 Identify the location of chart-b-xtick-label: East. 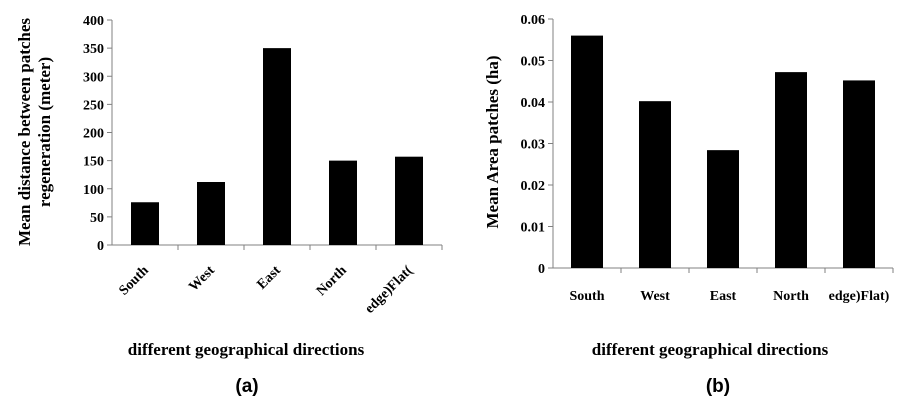
(723, 296).